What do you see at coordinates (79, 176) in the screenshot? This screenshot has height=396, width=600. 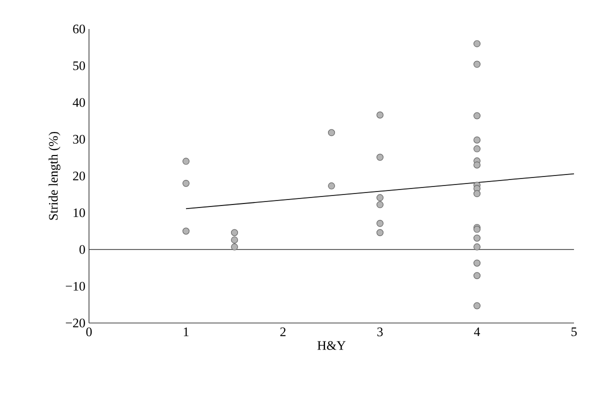 I see `y-tick-label: 20` at bounding box center [79, 176].